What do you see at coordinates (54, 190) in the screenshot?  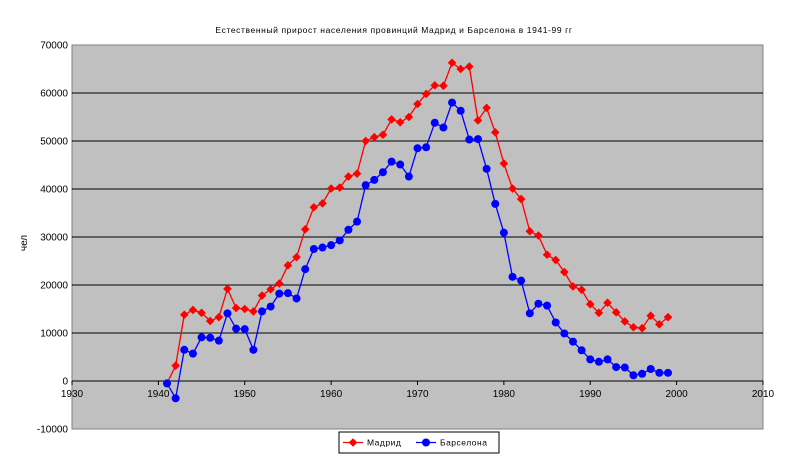 I see `y-tick-label: 40000` at bounding box center [54, 190].